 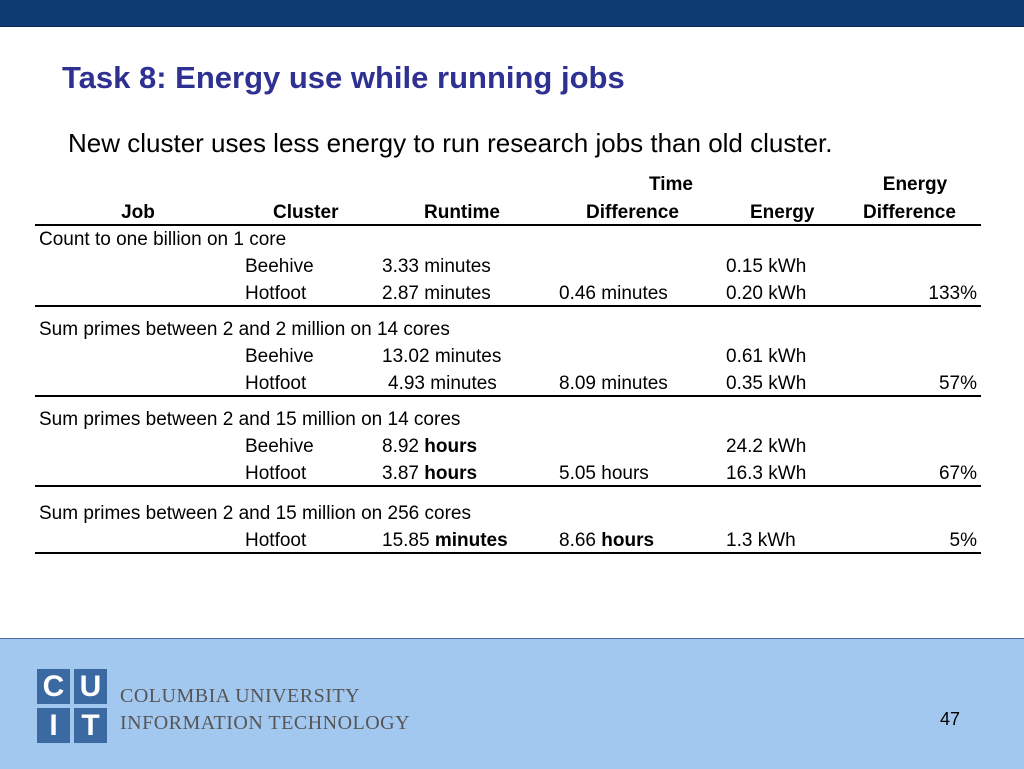 I want to click on cuit-logo: C U I T, so click(x=73, y=707).